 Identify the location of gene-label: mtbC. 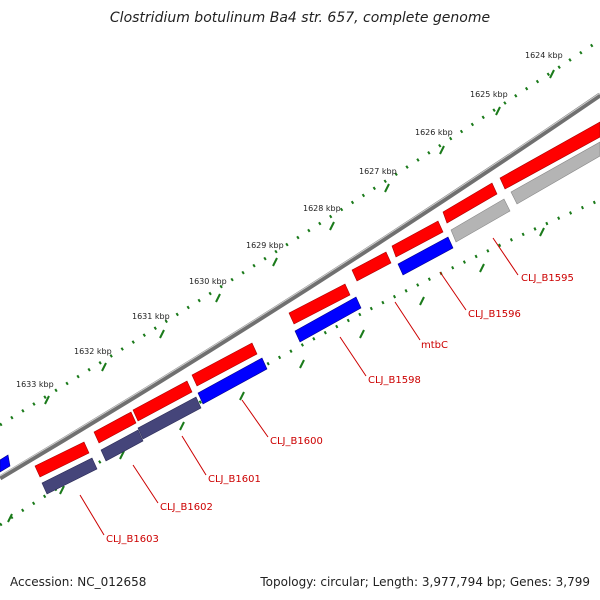
(434, 345).